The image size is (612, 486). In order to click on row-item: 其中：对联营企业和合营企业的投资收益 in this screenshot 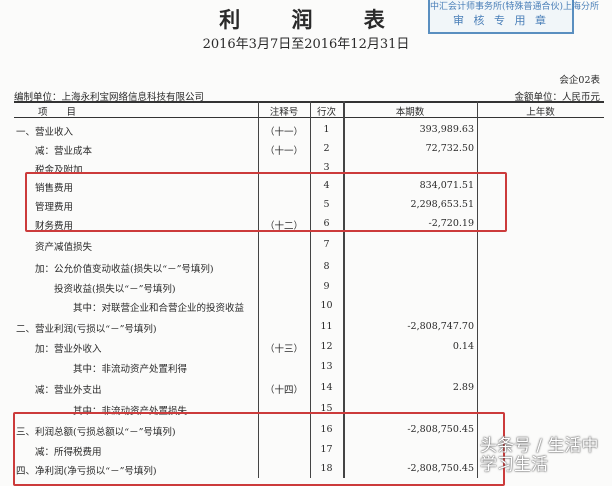, I will do `click(159, 308)`.